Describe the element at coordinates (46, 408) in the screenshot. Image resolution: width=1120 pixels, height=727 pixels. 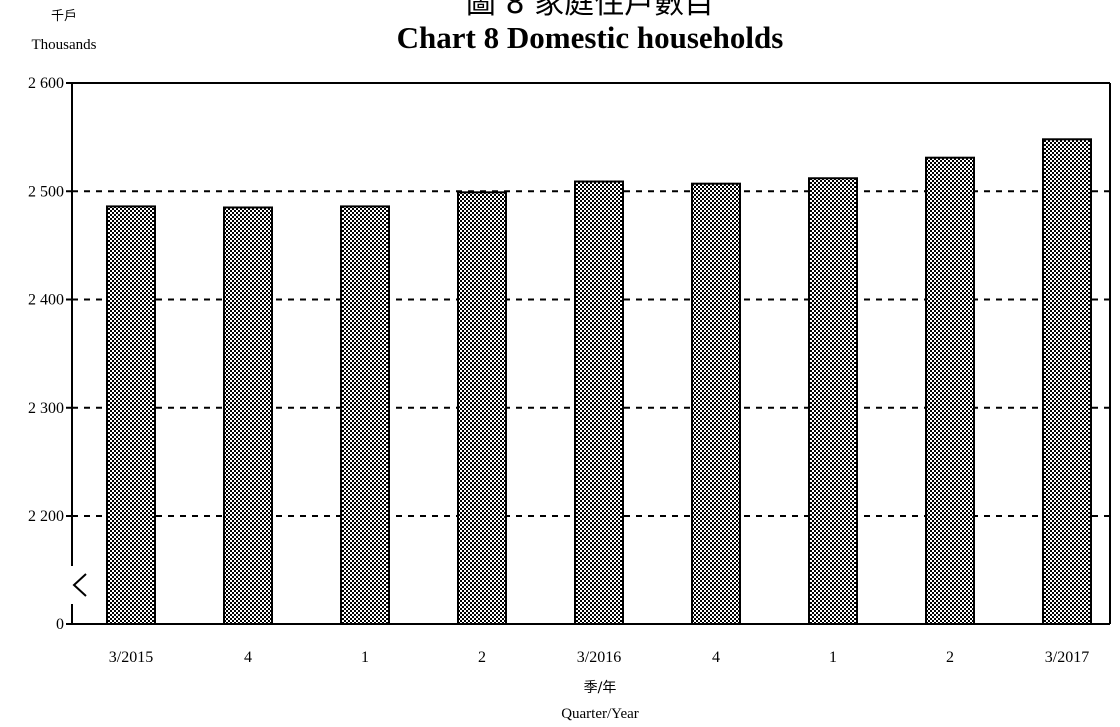
I see `y-tick-label: 2 300` at that location.